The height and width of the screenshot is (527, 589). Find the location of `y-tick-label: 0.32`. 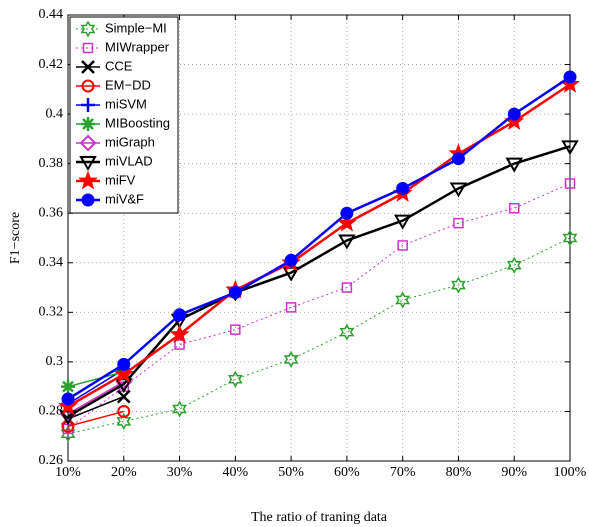

y-tick-label: 0.32 is located at coordinates (51, 312).